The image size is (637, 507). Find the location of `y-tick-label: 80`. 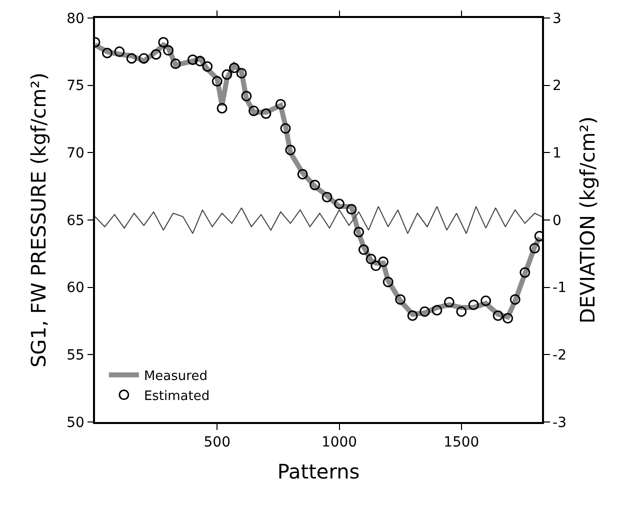

y-tick-label: 80 is located at coordinates (75, 18).